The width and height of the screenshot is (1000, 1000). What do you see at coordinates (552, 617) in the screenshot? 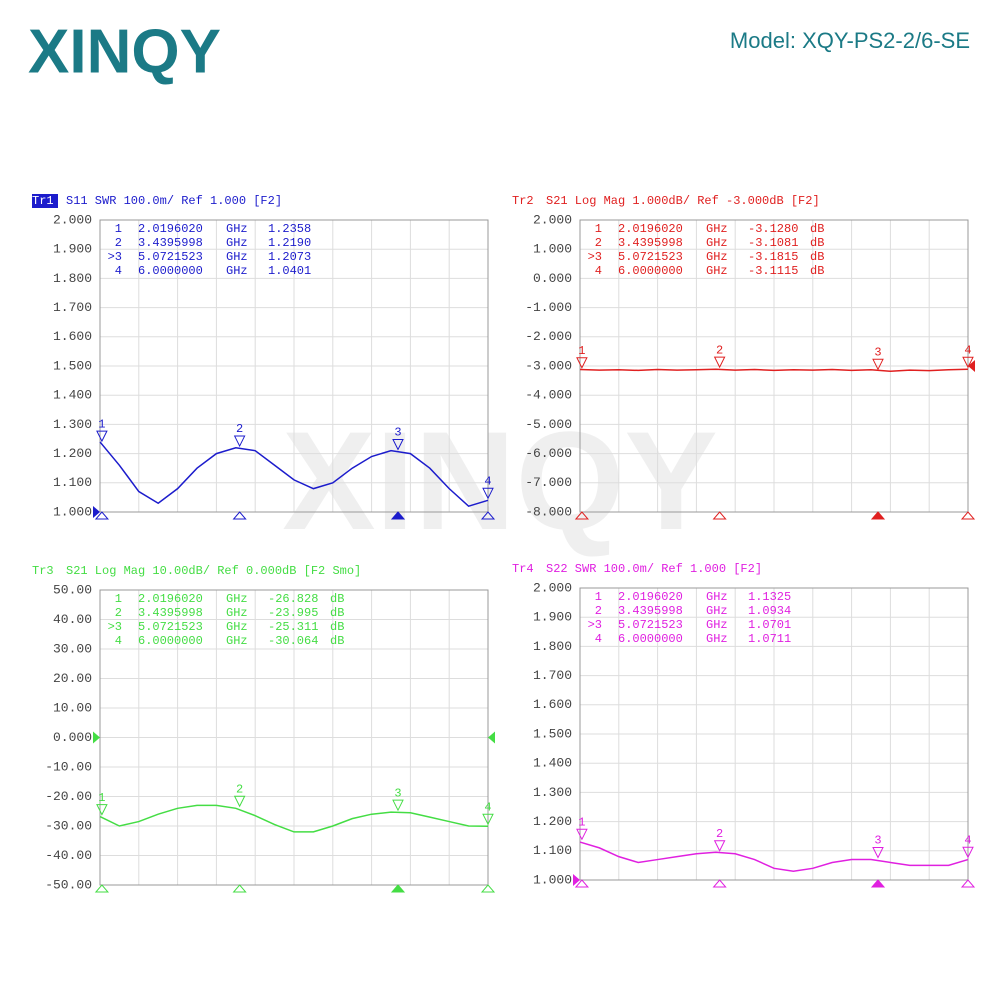
I see `y-tick-label: 1.900` at bounding box center [552, 617].